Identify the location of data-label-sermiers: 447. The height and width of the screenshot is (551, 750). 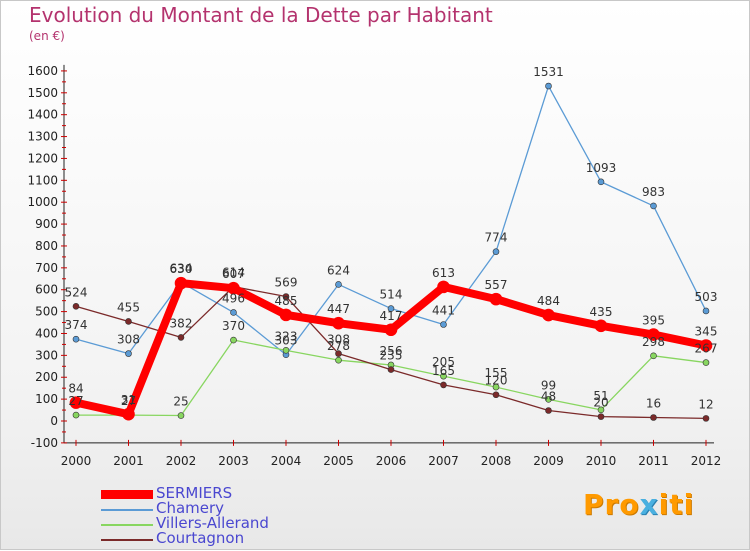
(338, 309).